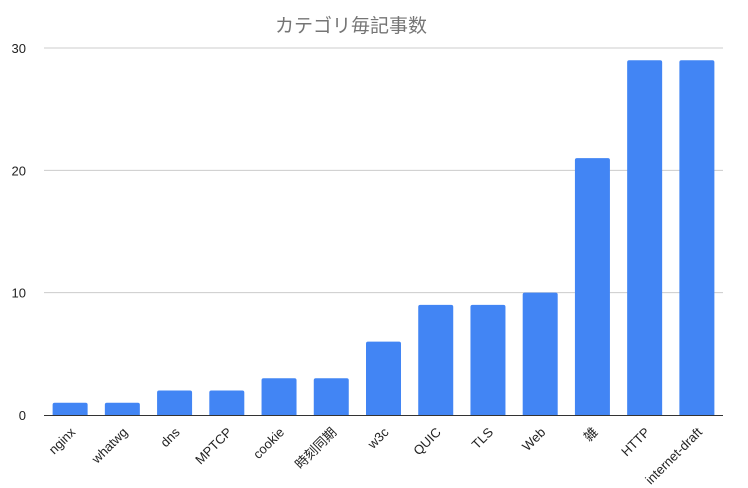 This screenshot has height=488, width=748. Describe the element at coordinates (19, 48) in the screenshot. I see `y-tick-label: 30` at that location.